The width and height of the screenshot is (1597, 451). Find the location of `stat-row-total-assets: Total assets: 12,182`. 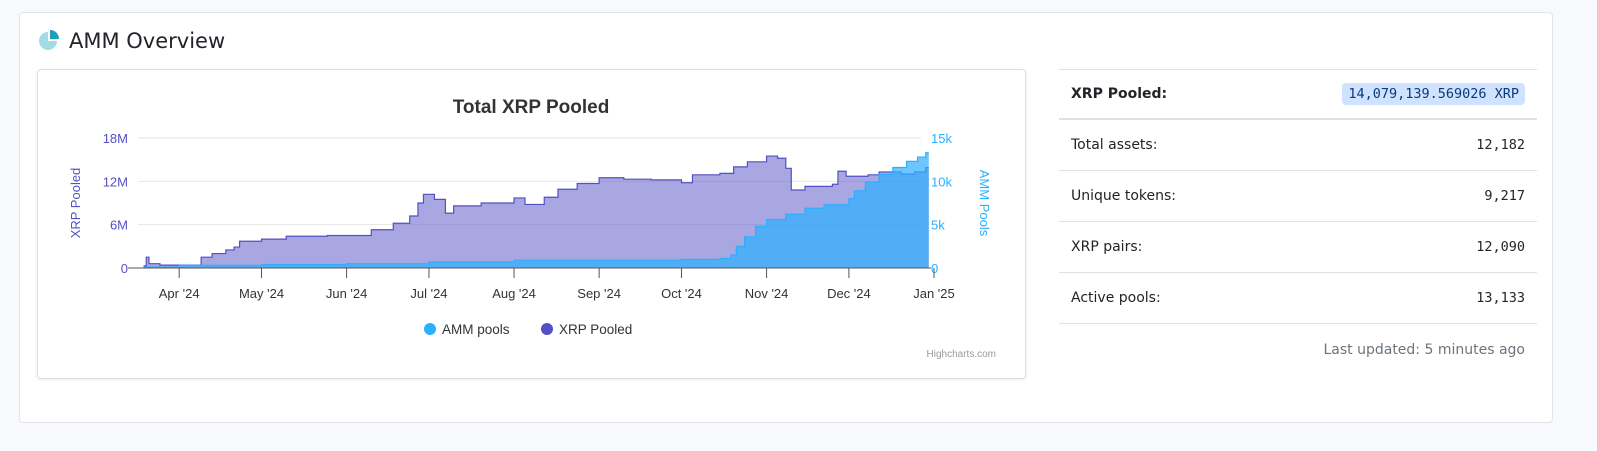

stat-row-total-assets: Total assets: 12,182 is located at coordinates (1298, 145).